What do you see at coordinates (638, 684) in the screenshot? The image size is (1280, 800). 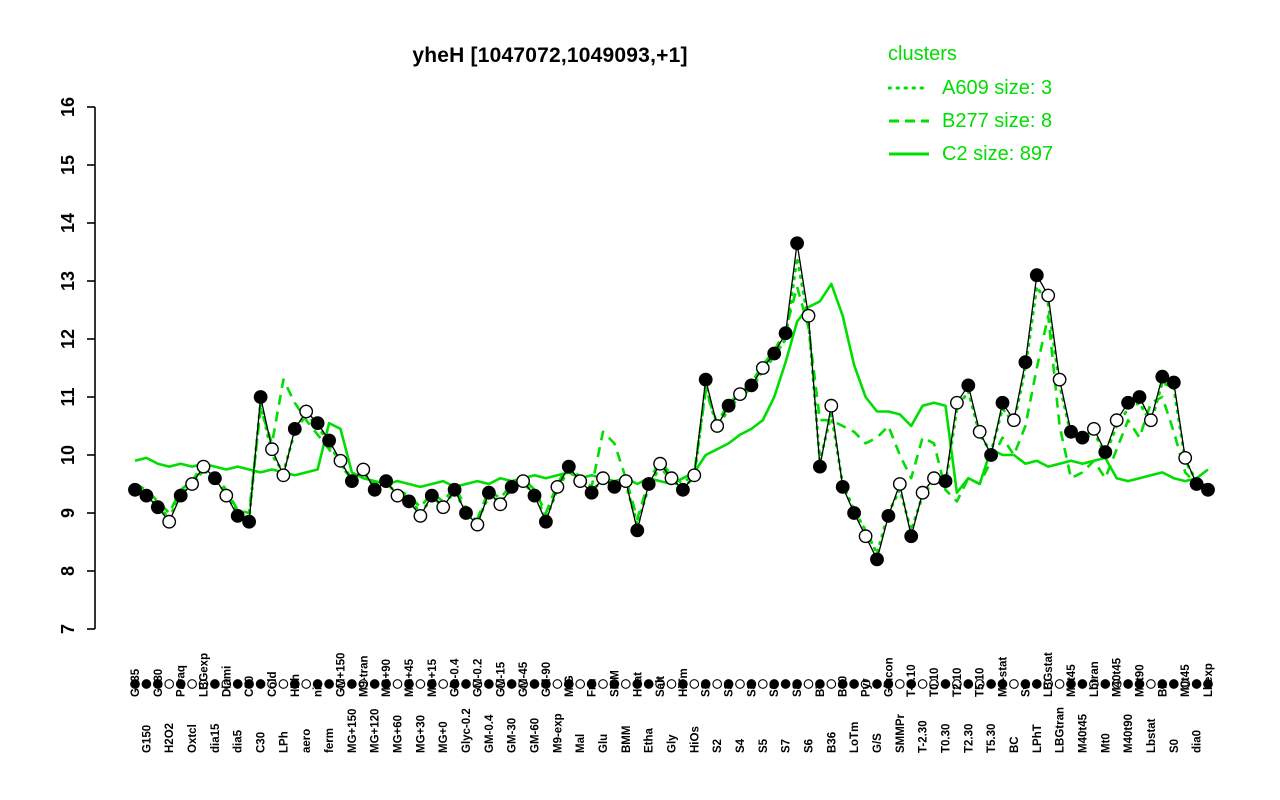 I see `x-category-label: Heat` at bounding box center [638, 684].